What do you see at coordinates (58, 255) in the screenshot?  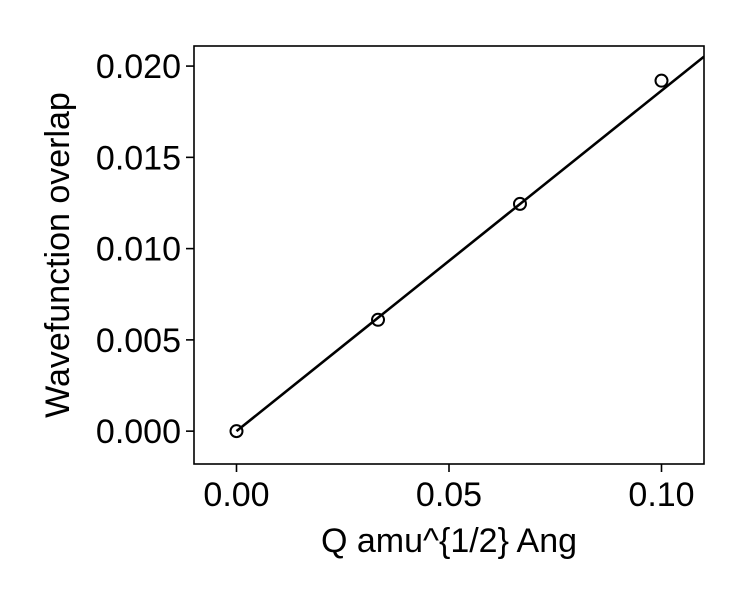 I see `y-axis-label: Wavefunction overlap` at bounding box center [58, 255].